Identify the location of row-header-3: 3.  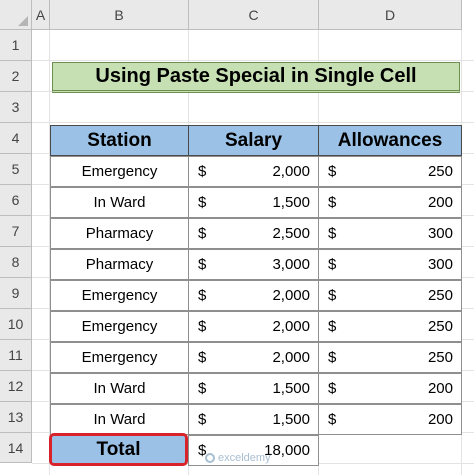
(16, 107).